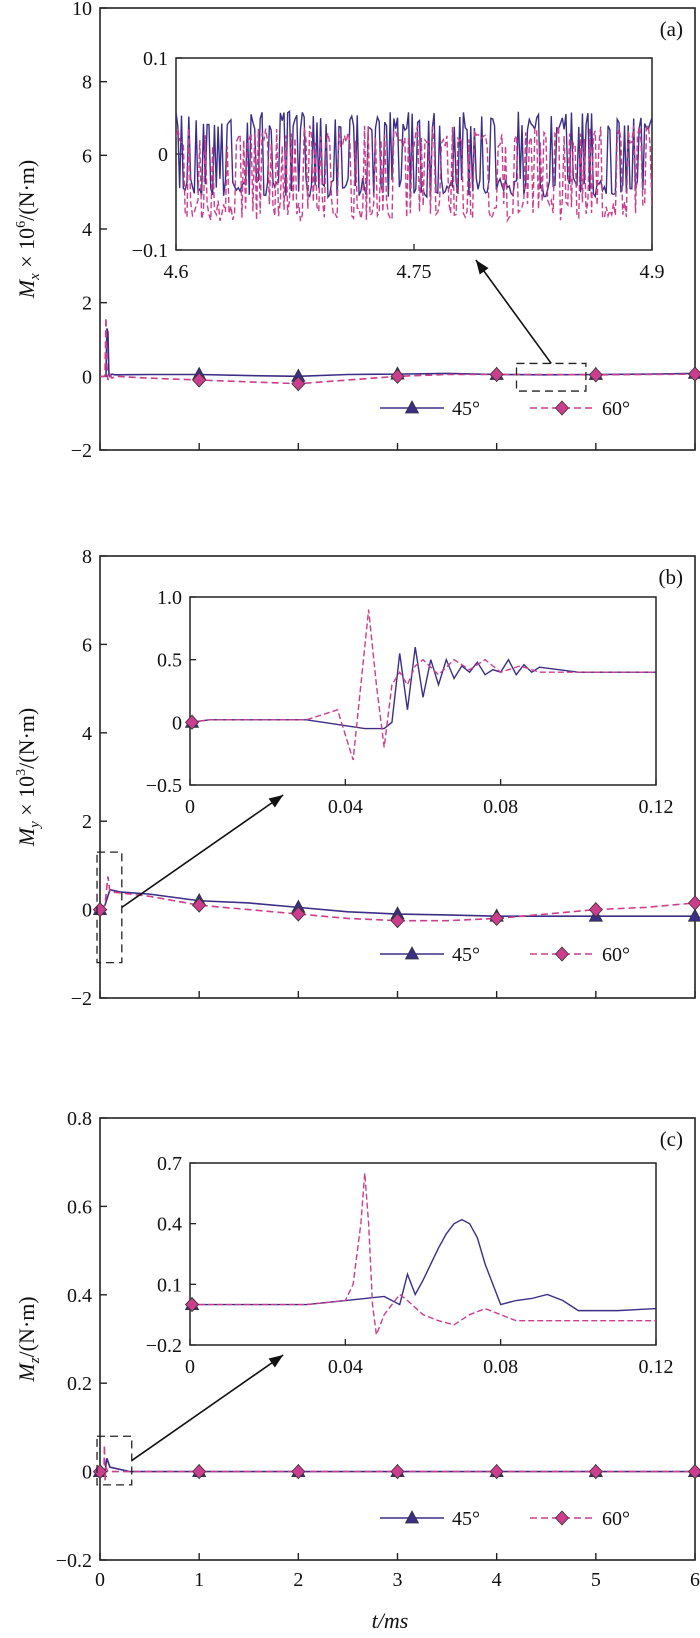 Image resolution: width=700 pixels, height=1638 pixels. Describe the element at coordinates (397, 903) in the screenshot. I see `series-line-45deg` at that location.